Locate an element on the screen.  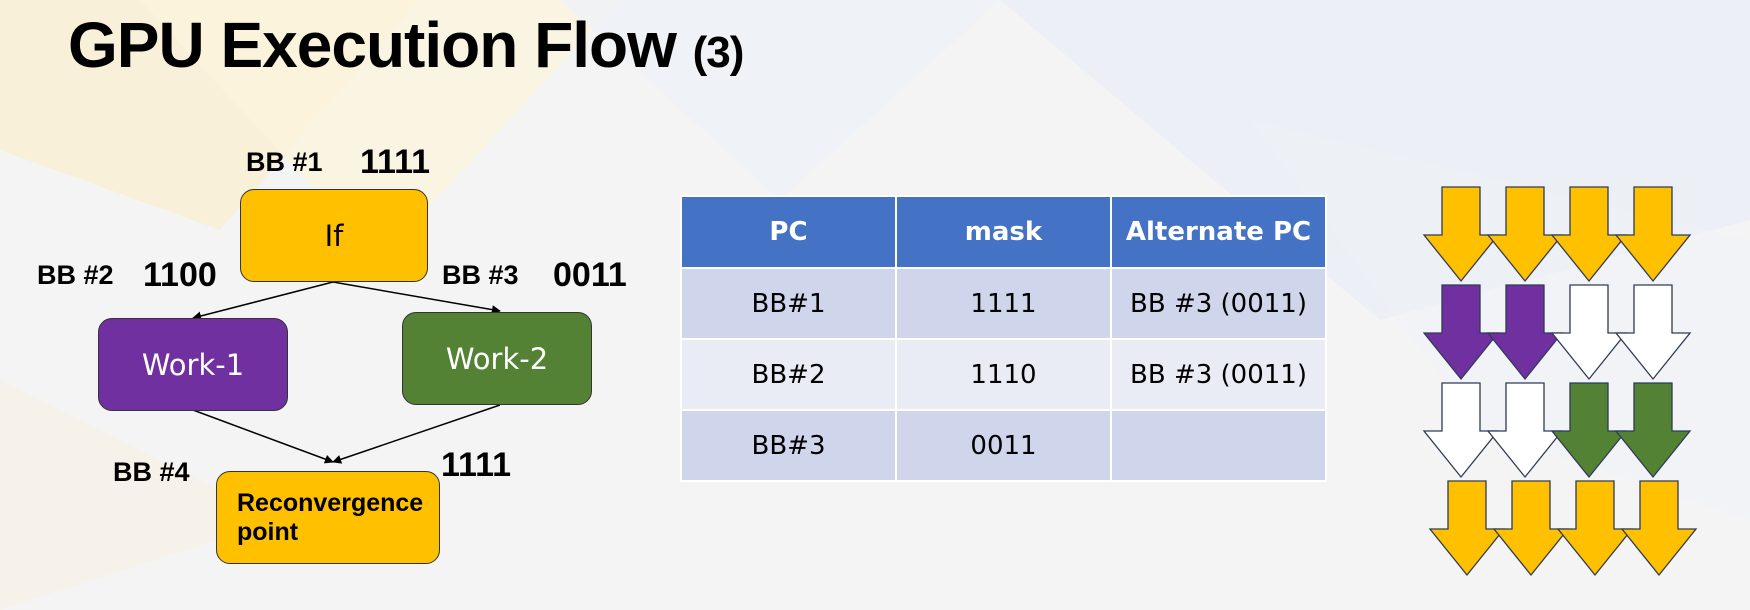
edge-if-to-work2 is located at coordinates (416, 298).